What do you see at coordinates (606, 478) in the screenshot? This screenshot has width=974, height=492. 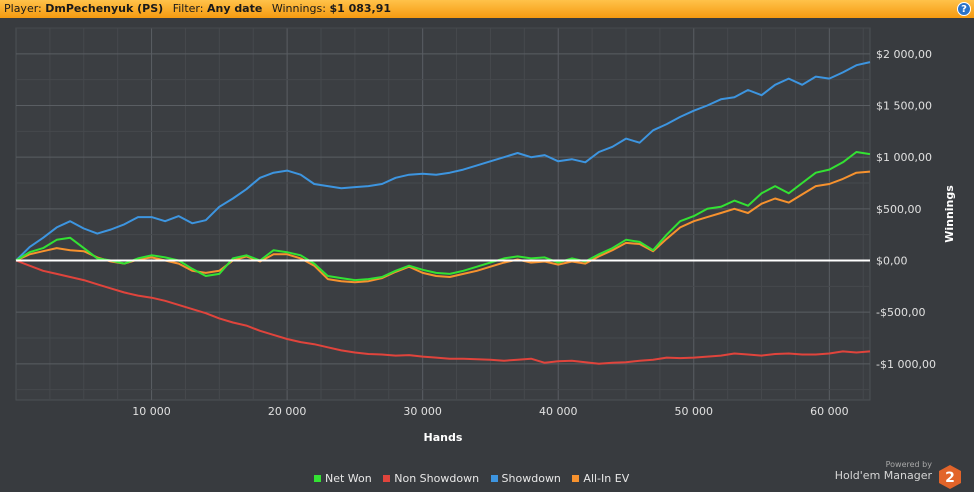 I see `legend-label-all-in-ev: All-In EV` at bounding box center [606, 478].